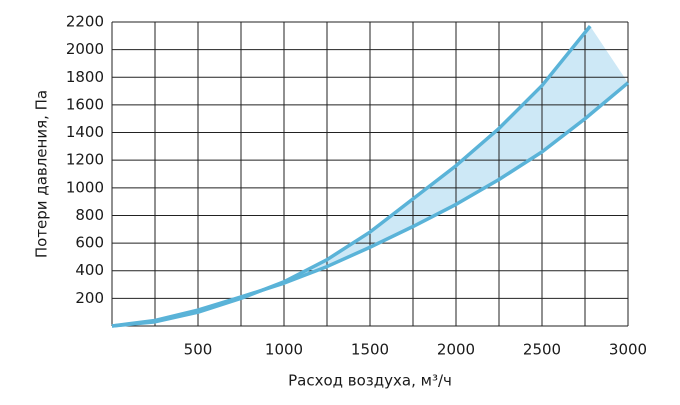 This screenshot has width=680, height=405. Describe the element at coordinates (85, 132) in the screenshot. I see `y-tick-label: 1400` at that location.